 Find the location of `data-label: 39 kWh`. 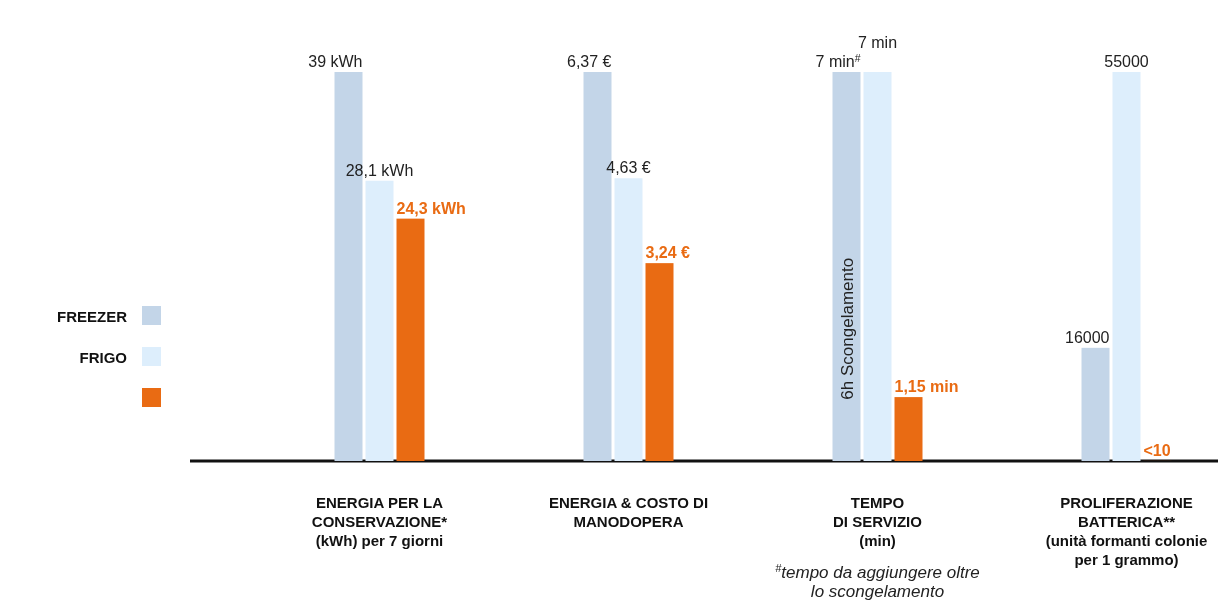

data-label: 39 kWh is located at coordinates (335, 61).